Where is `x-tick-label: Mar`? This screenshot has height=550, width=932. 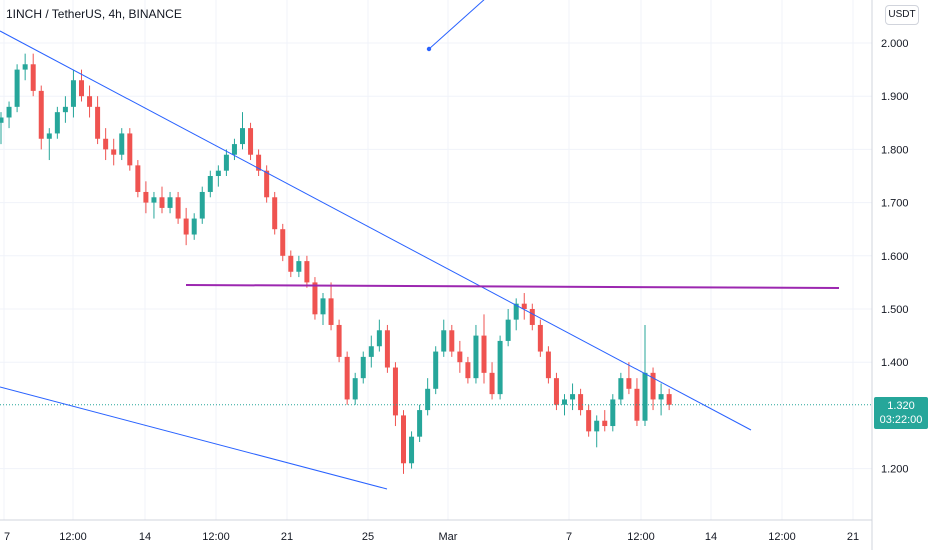
x-tick-label: Mar is located at coordinates (448, 537).